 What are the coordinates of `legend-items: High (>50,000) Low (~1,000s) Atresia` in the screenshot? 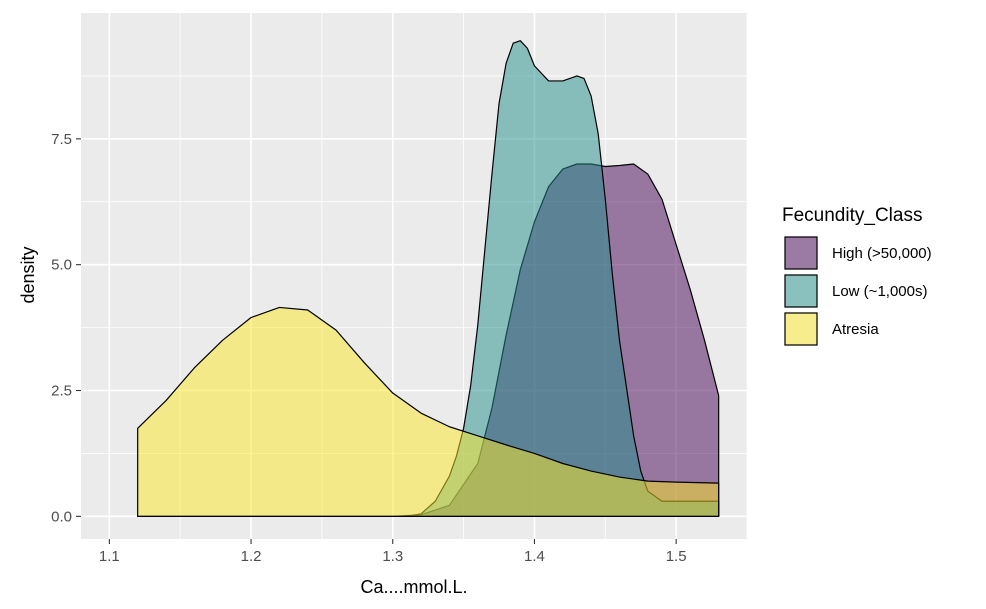 It's located at (858, 291).